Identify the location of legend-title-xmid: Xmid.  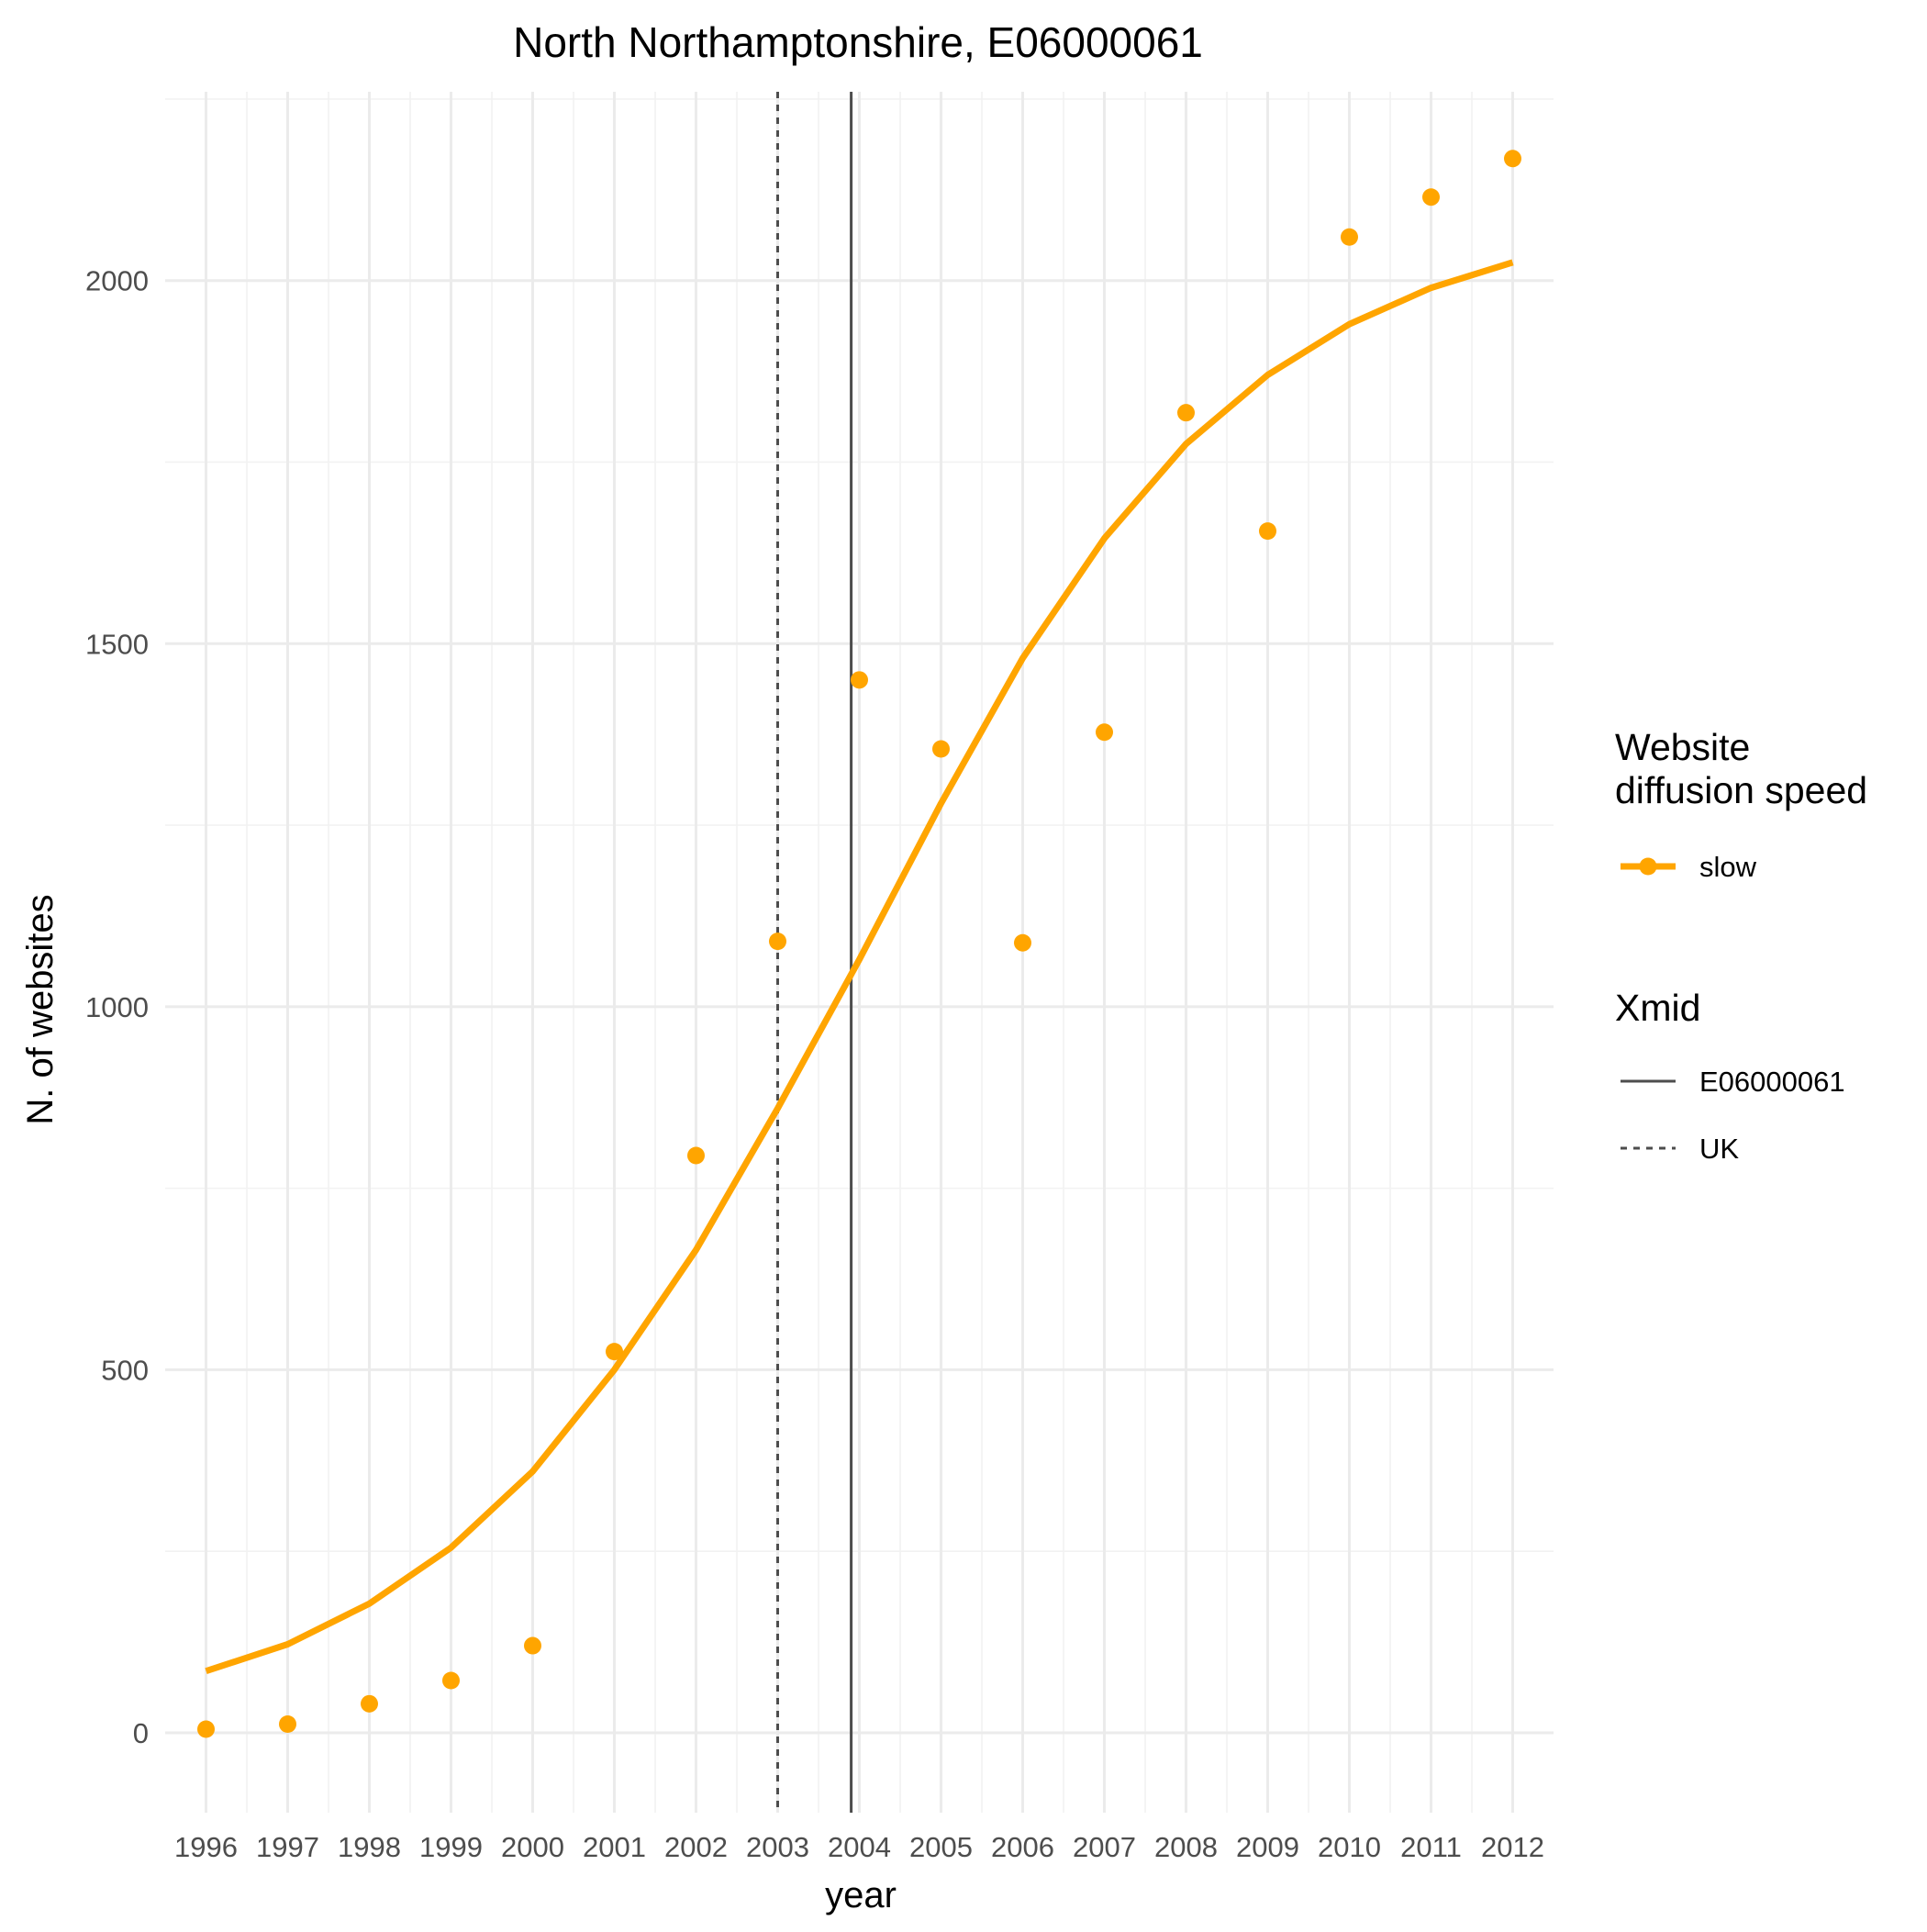
(1657, 1008).